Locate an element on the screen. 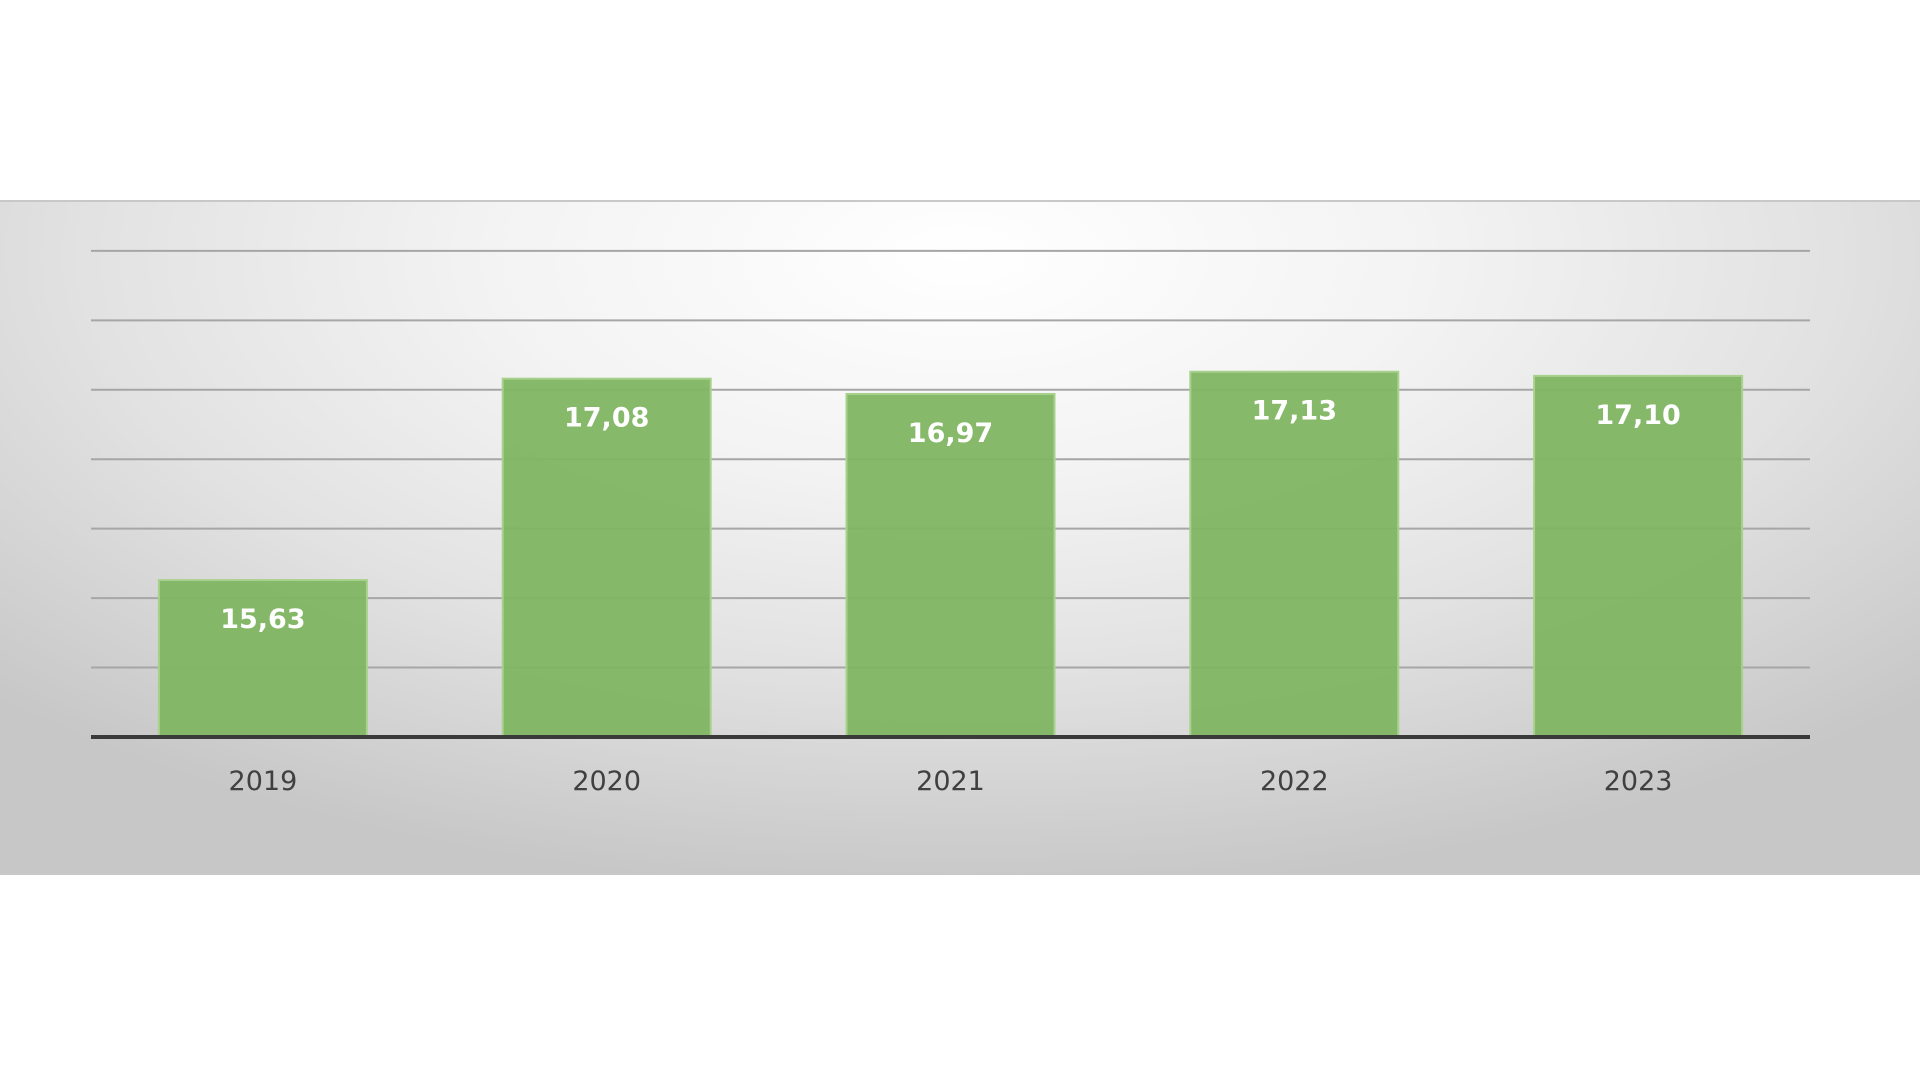 The image size is (1920, 1080). data-label-2023: 17,10 is located at coordinates (1637, 415).